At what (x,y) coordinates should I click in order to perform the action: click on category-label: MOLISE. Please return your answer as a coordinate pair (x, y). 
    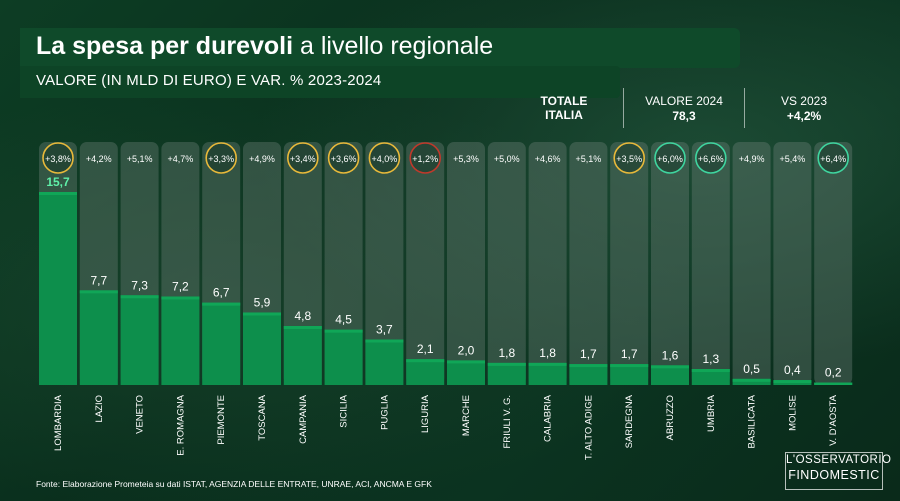
    Looking at the image, I should click on (792, 413).